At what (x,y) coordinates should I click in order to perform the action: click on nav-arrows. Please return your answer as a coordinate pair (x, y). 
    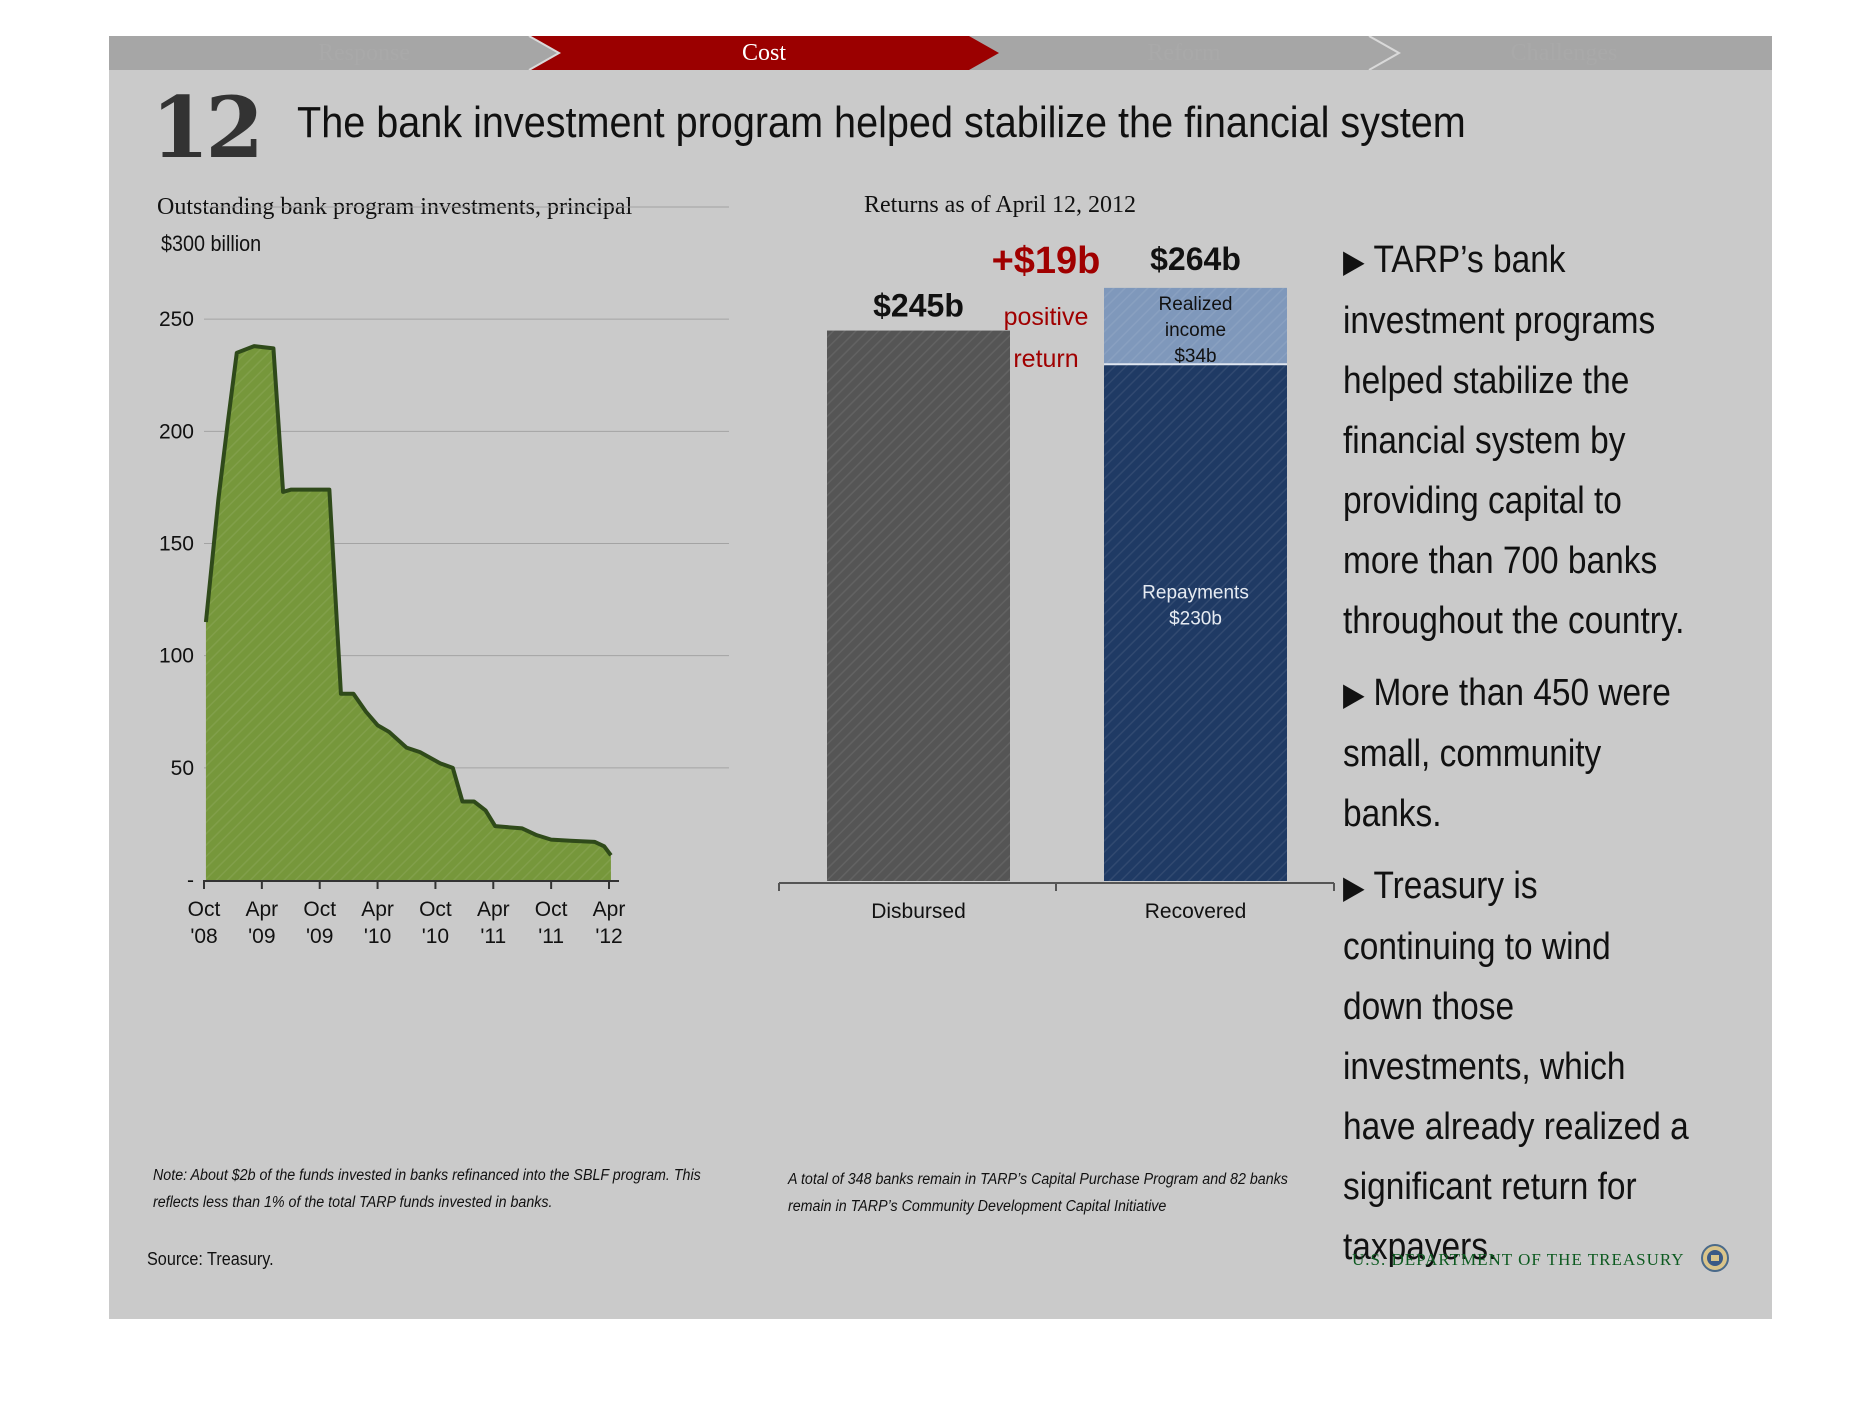
    Looking at the image, I should click on (940, 53).